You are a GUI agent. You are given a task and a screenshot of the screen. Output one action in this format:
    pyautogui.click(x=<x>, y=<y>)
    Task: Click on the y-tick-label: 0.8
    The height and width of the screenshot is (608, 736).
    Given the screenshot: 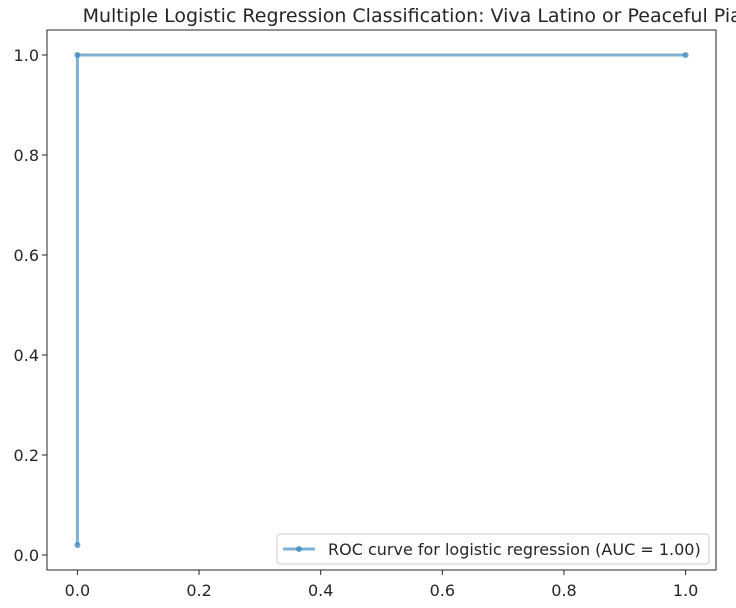 What is the action you would take?
    pyautogui.click(x=26, y=155)
    